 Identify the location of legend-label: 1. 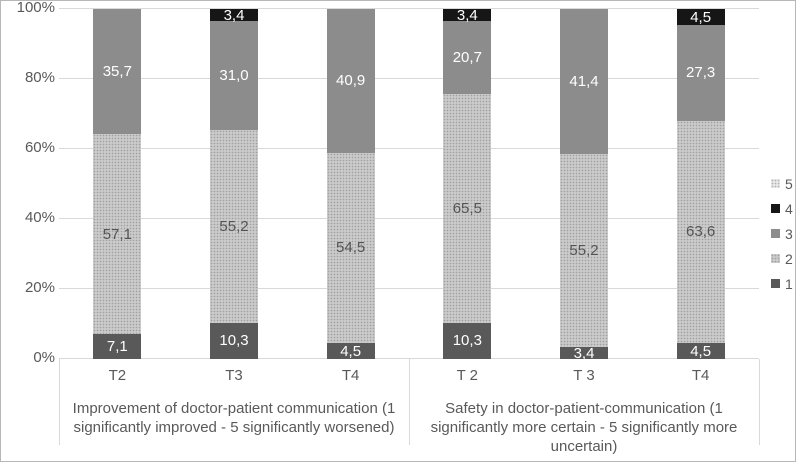
(789, 283).